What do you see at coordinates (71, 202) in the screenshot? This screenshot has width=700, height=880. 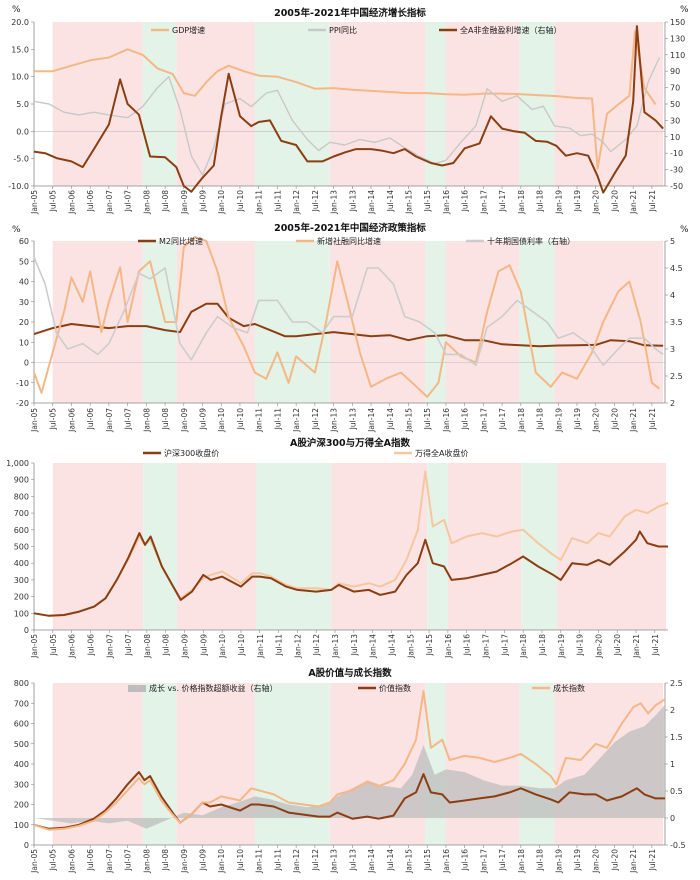 I see `x-tick-label: Jan-06` at bounding box center [71, 202].